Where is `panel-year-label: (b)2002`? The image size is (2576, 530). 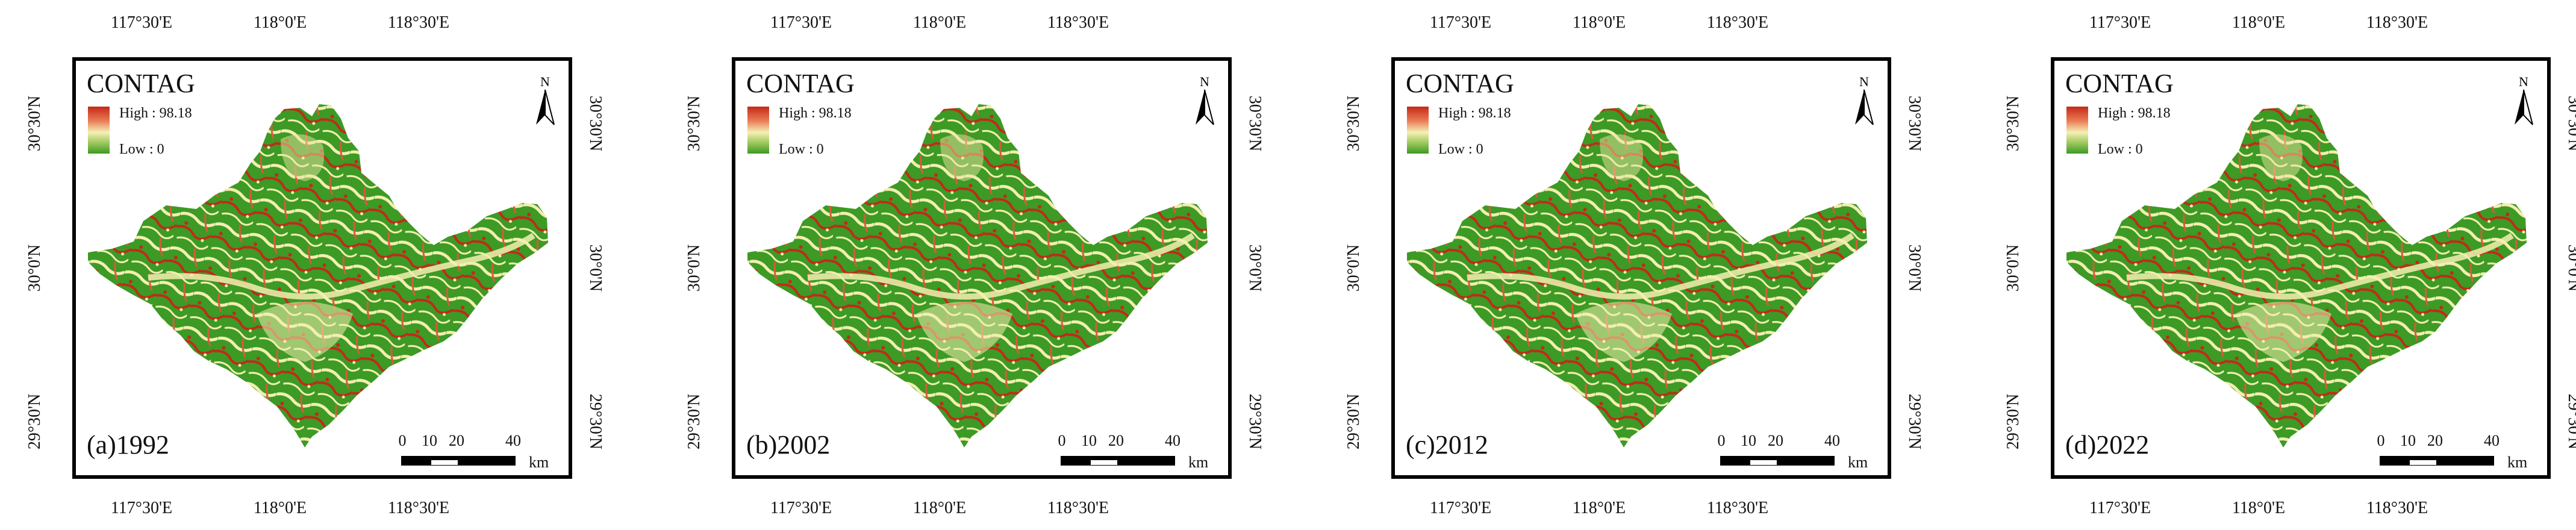 panel-year-label: (b)2002 is located at coordinates (788, 445).